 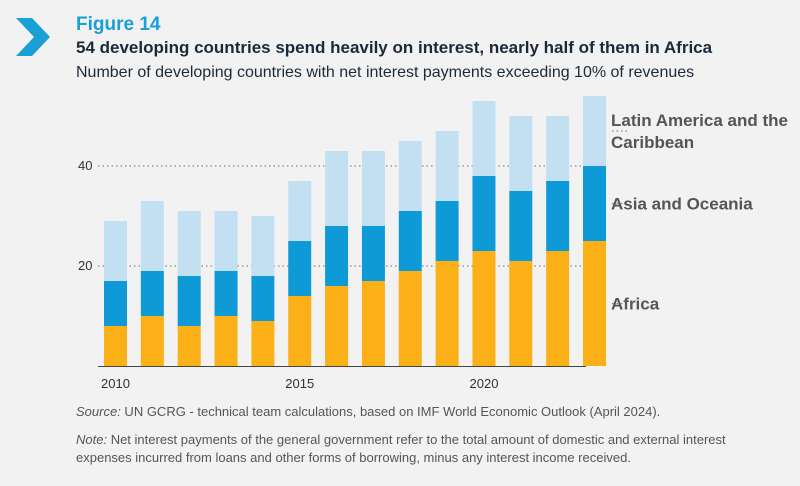 I want to click on bar-segment-asia-and-oceania-2023, so click(x=594, y=203).